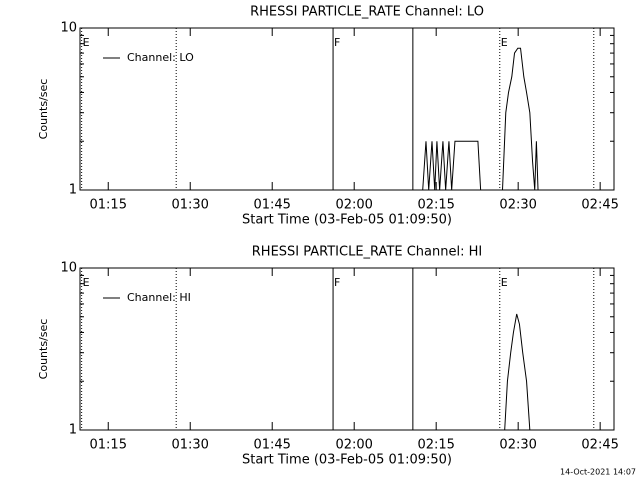 This screenshot has height=480, width=640. I want to click on timestamp: 14-Oct-2021 14:07, so click(598, 472).